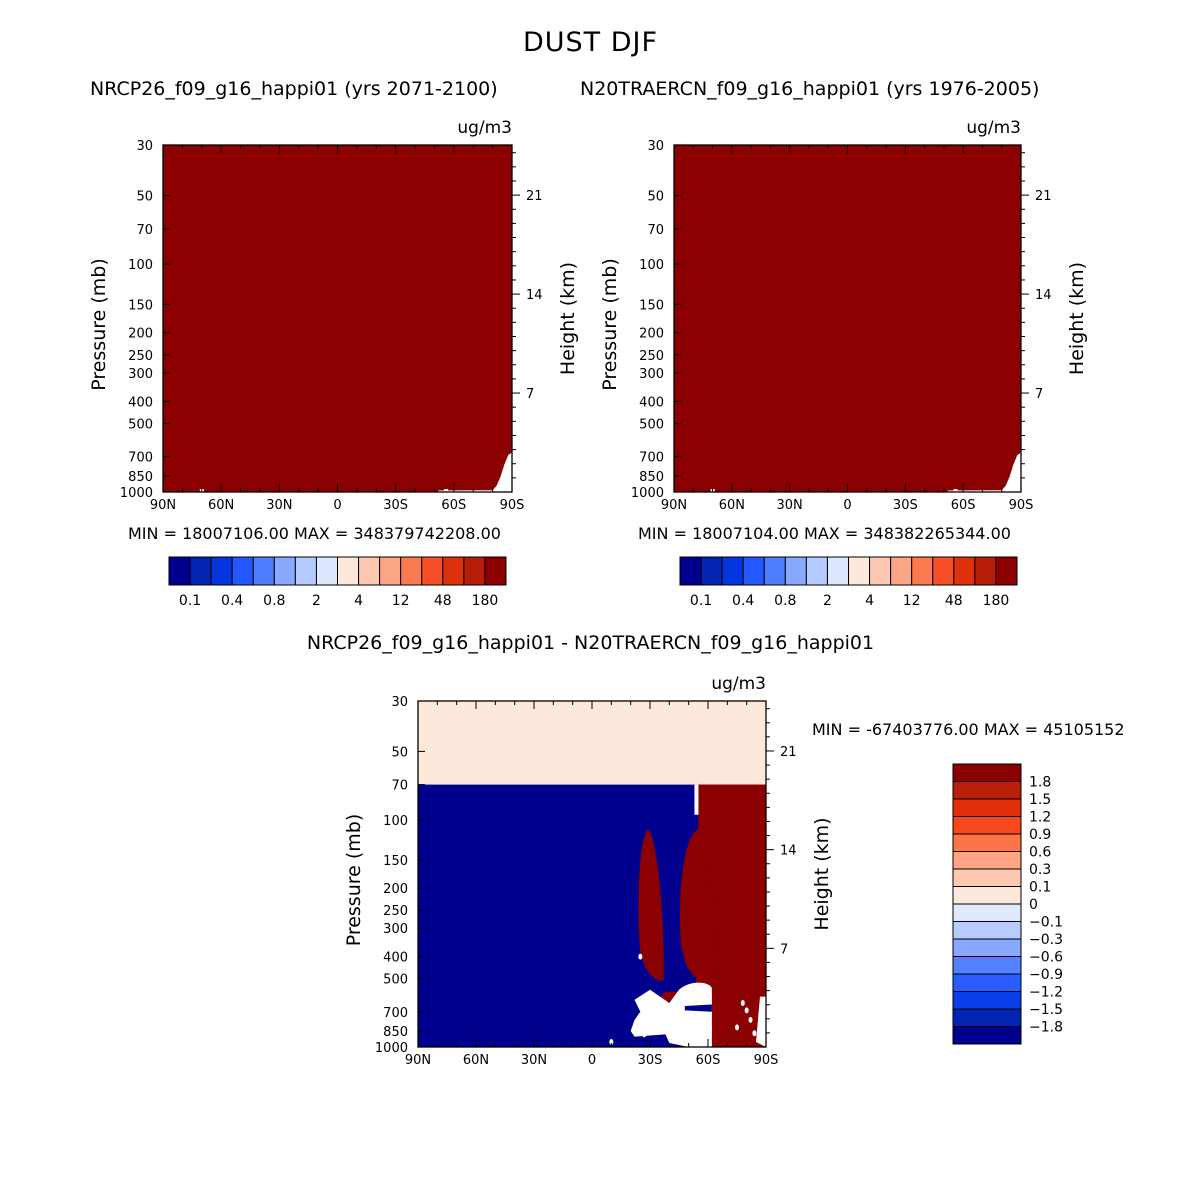 Image resolution: width=1181 pixels, height=1190 pixels. Describe the element at coordinates (1040, 783) in the screenshot. I see `colorbar-3-label: 1.8` at that location.